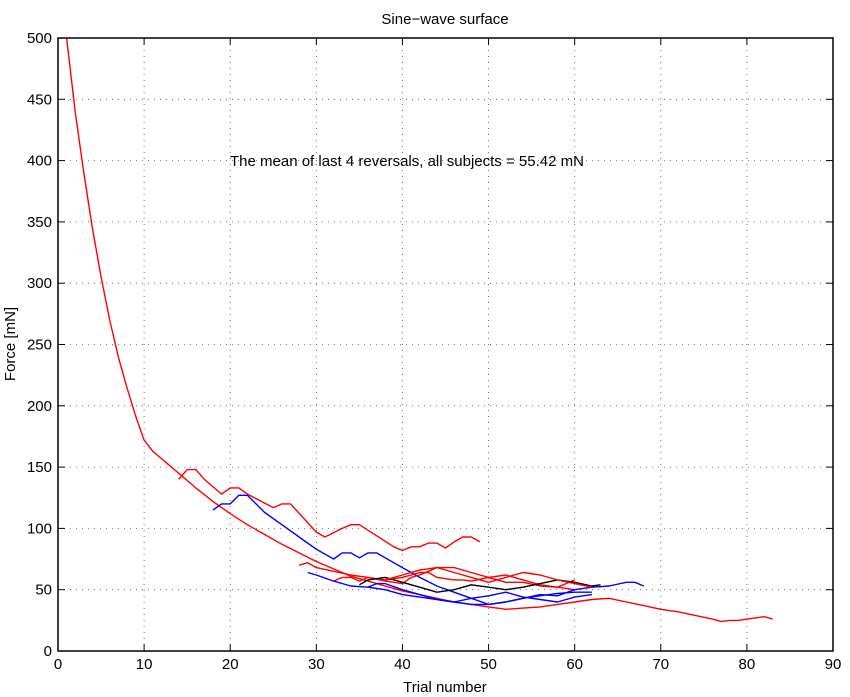 The width and height of the screenshot is (850, 697). I want to click on x-tick-label: 90, so click(833, 664).